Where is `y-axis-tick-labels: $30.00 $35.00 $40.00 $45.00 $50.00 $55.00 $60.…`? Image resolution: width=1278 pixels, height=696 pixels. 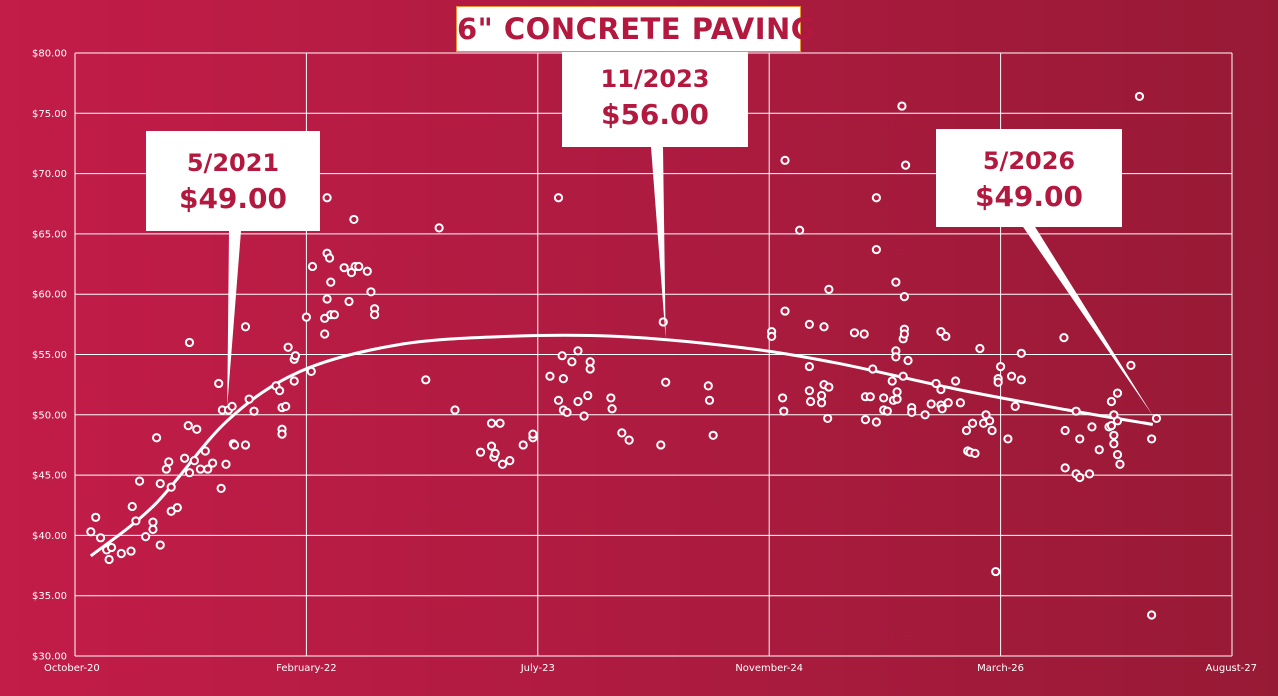 y-axis-tick-labels: $30.00 $35.00 $40.00 $45.00 $50.00 $55.00 $60.… is located at coordinates (49, 356).